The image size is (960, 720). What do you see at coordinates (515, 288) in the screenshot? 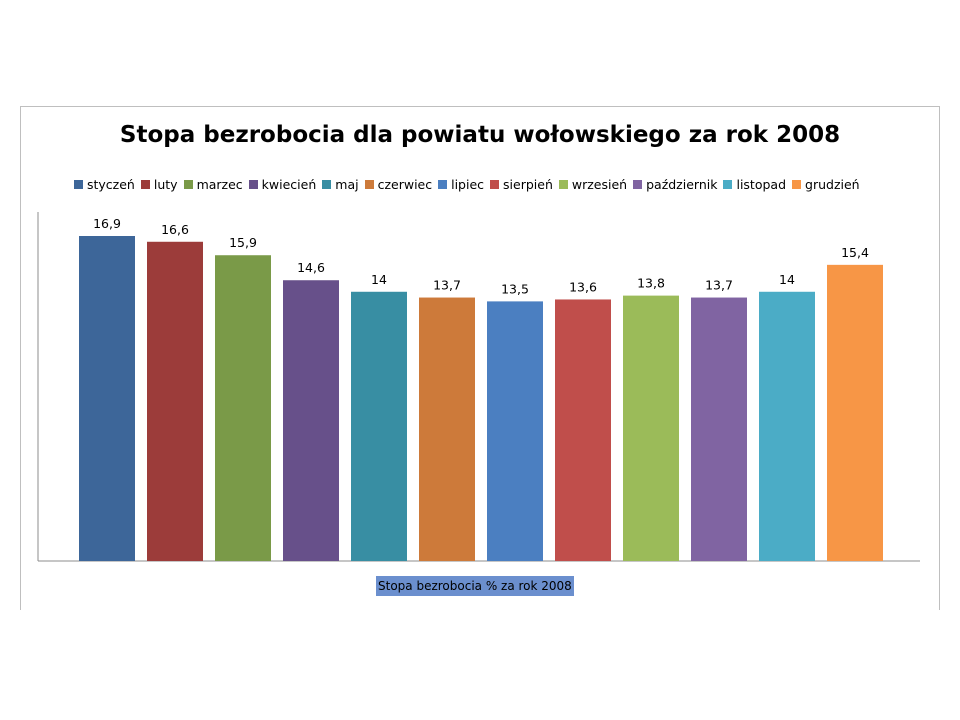
I see `data-label: 13,5` at bounding box center [515, 288].